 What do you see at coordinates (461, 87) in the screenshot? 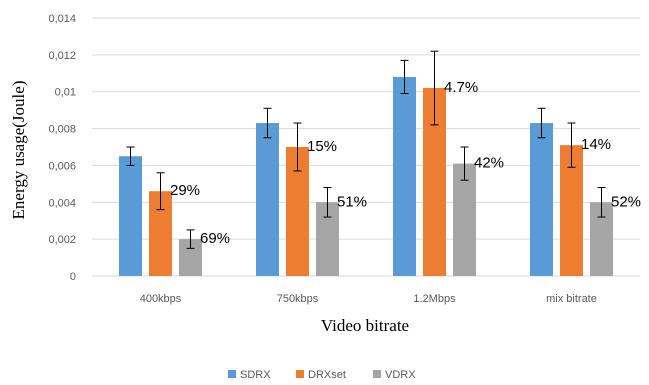
I see `data-label: 4.7%` at bounding box center [461, 87].